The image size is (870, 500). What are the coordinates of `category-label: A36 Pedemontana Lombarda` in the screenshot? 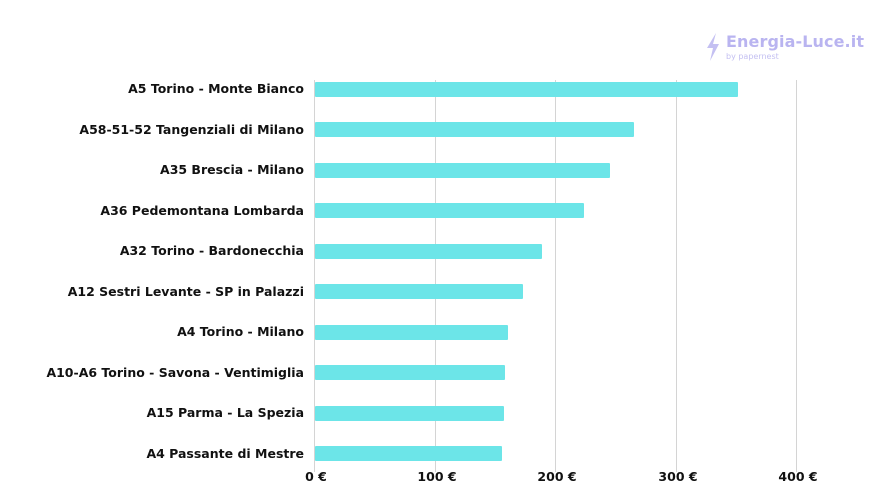 It's located at (202, 210).